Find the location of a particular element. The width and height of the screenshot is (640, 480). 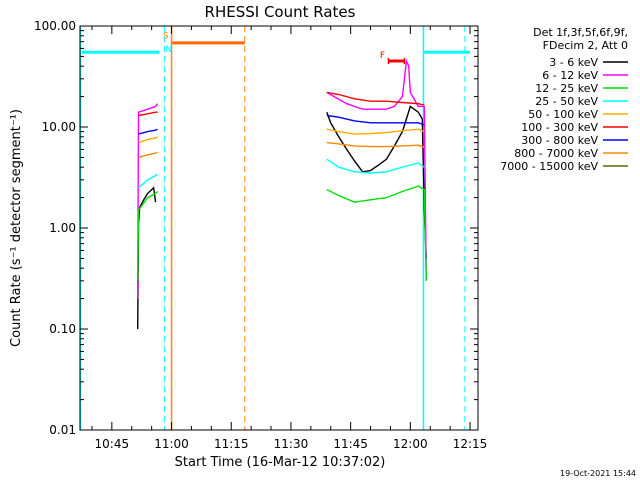

annotation-label: S is located at coordinates (166, 37).